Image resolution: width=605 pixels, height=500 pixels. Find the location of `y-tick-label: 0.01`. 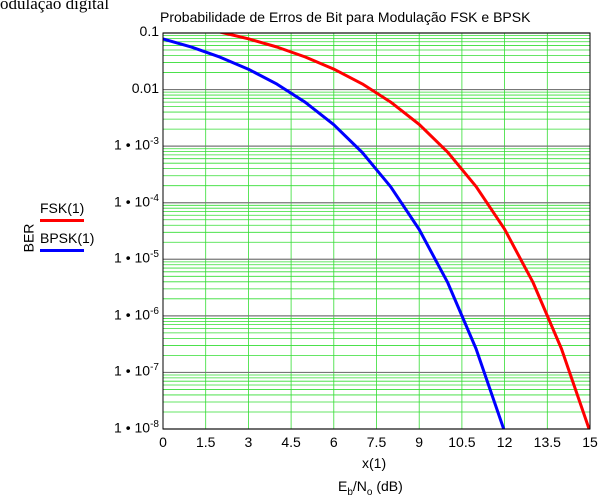

y-tick-label: 0.01 is located at coordinates (129, 88).